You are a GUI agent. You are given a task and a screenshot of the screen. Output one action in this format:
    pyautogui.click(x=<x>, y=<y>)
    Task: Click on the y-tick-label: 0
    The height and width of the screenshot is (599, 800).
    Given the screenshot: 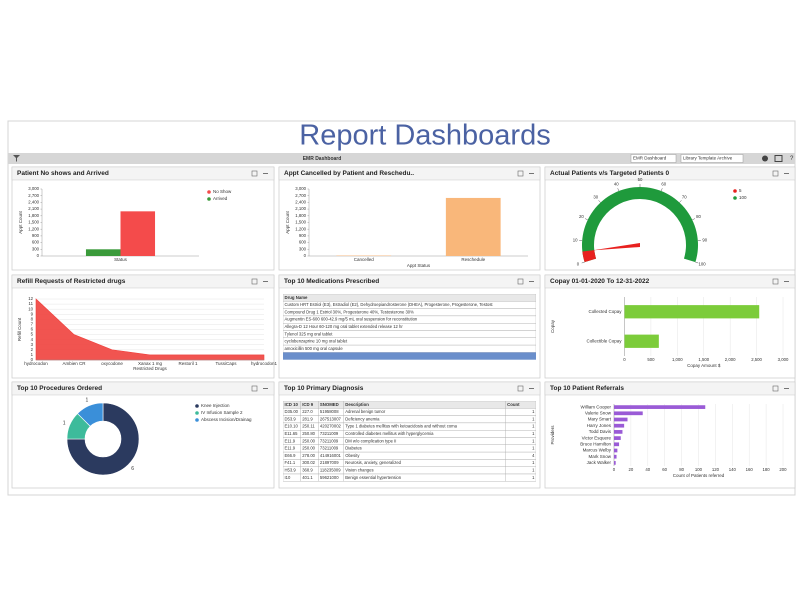 What is the action you would take?
    pyautogui.click(x=38, y=255)
    